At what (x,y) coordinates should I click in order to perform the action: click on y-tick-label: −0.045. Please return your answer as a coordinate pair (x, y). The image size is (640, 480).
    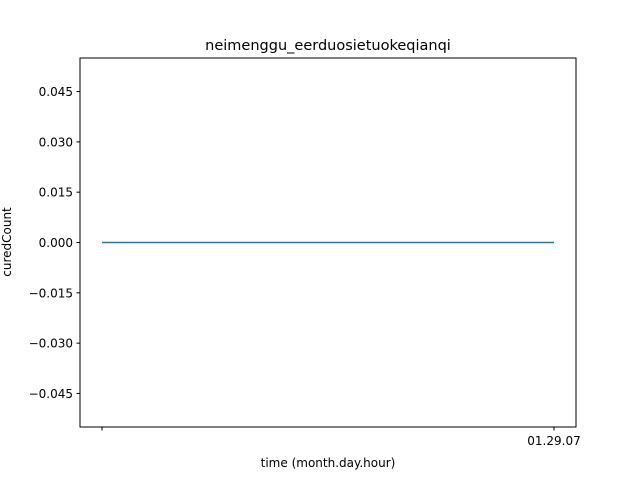
    Looking at the image, I should click on (51, 394).